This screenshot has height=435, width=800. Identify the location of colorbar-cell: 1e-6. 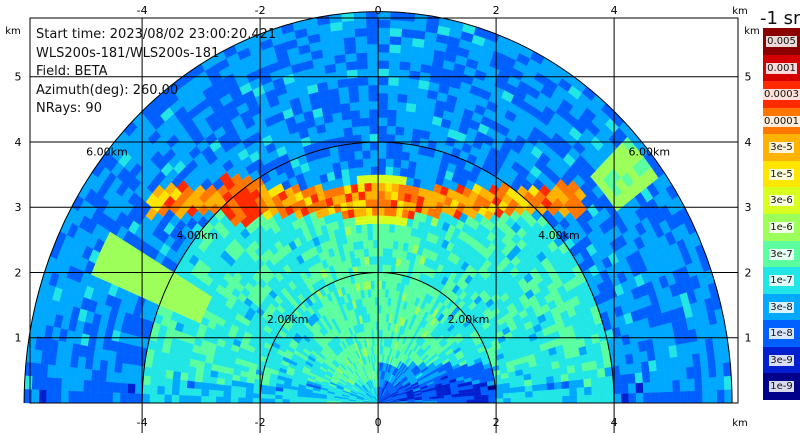
(781, 228).